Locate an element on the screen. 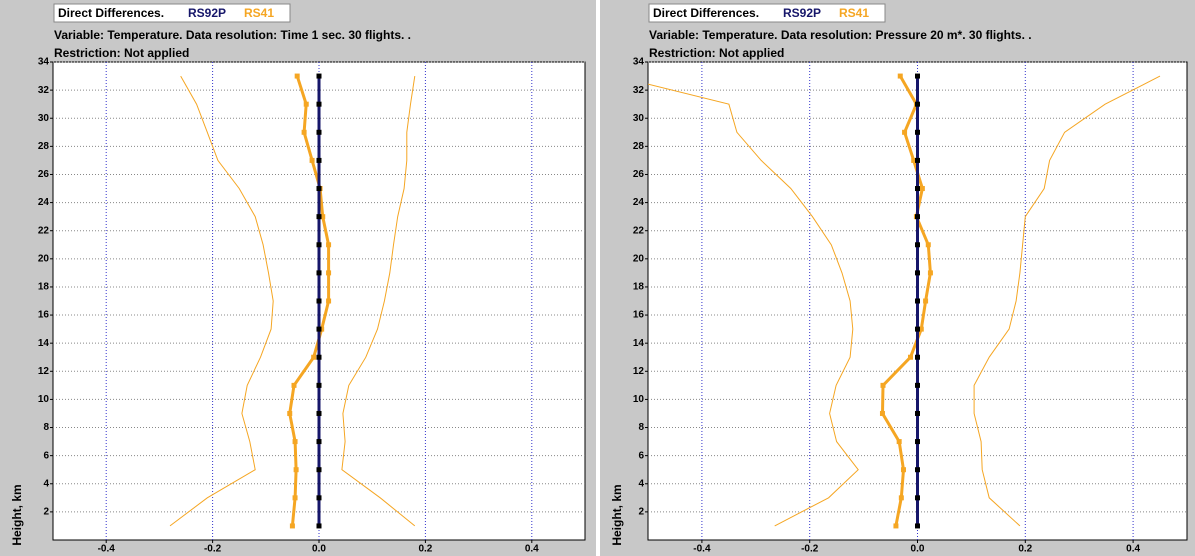 The image size is (1195, 556). y-tick-label: 2 is located at coordinates (46, 512).